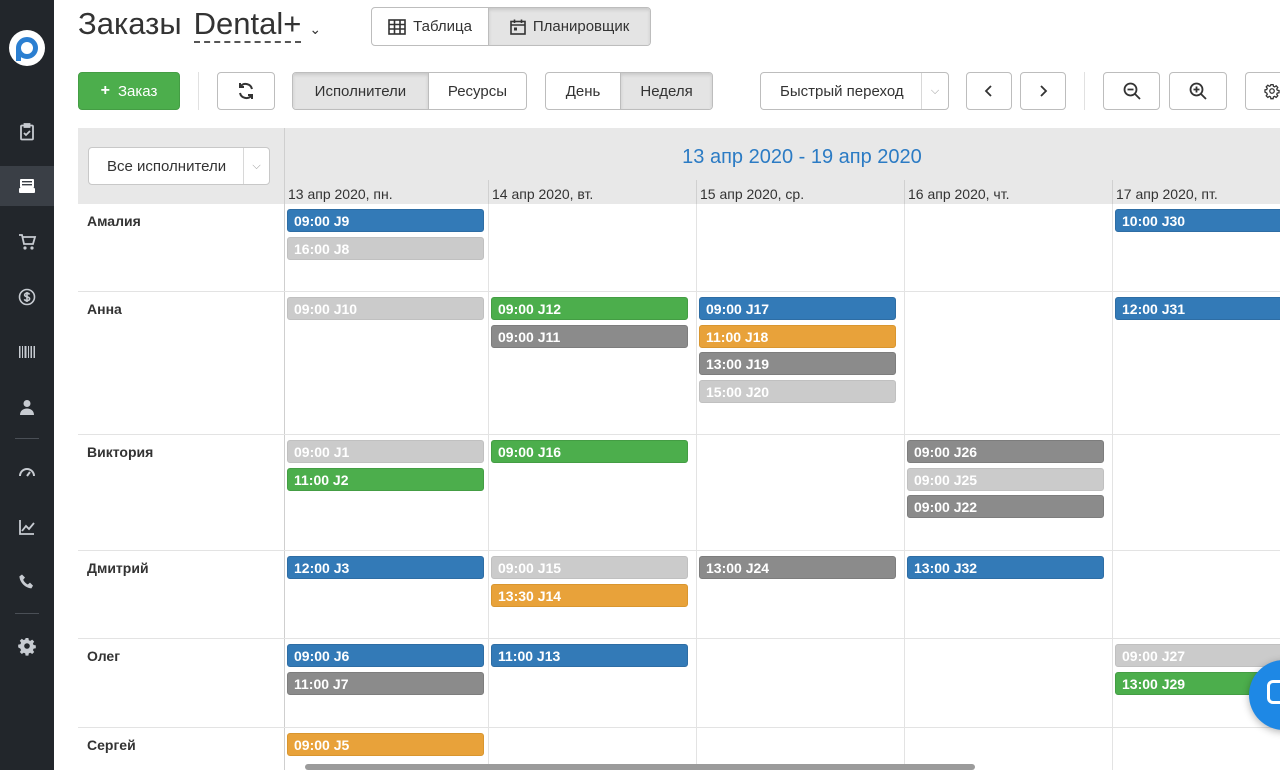 The height and width of the screenshot is (770, 1280). Describe the element at coordinates (104, 309) in the screenshot. I see `executor-name: Анна` at that location.